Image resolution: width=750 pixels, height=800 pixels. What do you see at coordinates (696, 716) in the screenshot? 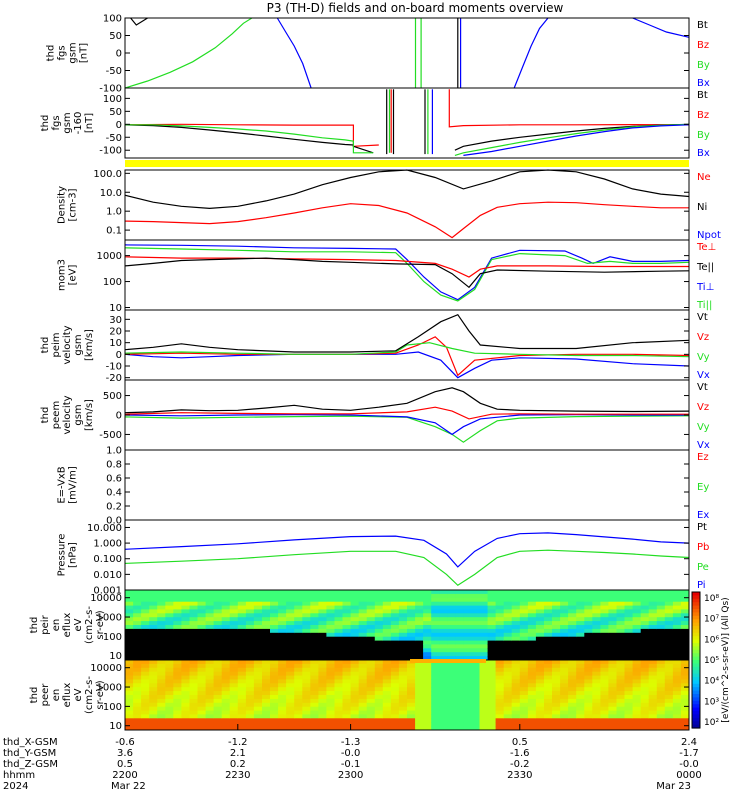
I see `colorbar-cell` at bounding box center [696, 716].